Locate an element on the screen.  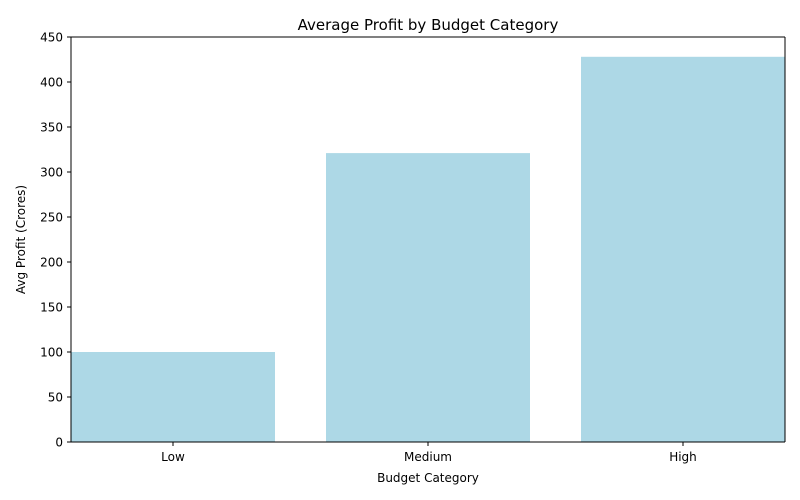
x-axis-ticks: Low Medium High is located at coordinates (429, 453).